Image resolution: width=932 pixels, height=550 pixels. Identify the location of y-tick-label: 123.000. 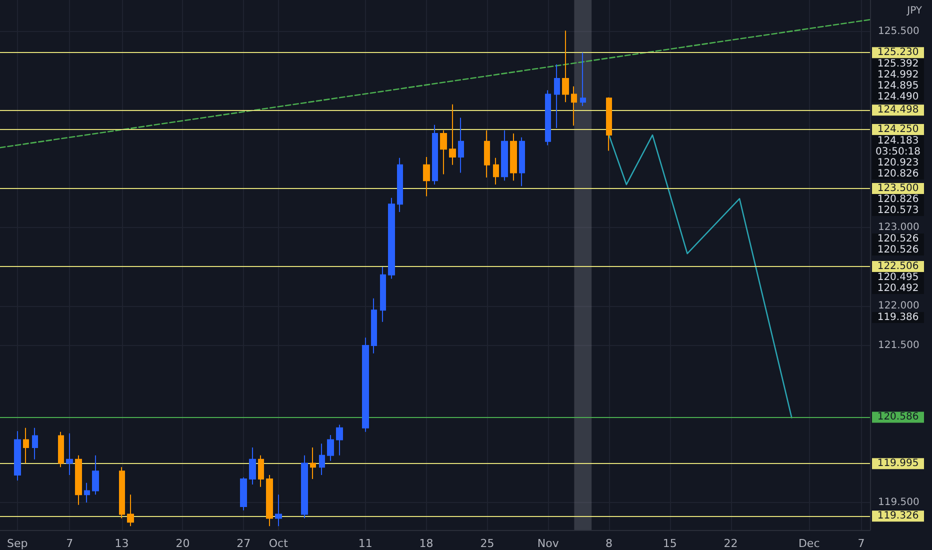
(899, 228).